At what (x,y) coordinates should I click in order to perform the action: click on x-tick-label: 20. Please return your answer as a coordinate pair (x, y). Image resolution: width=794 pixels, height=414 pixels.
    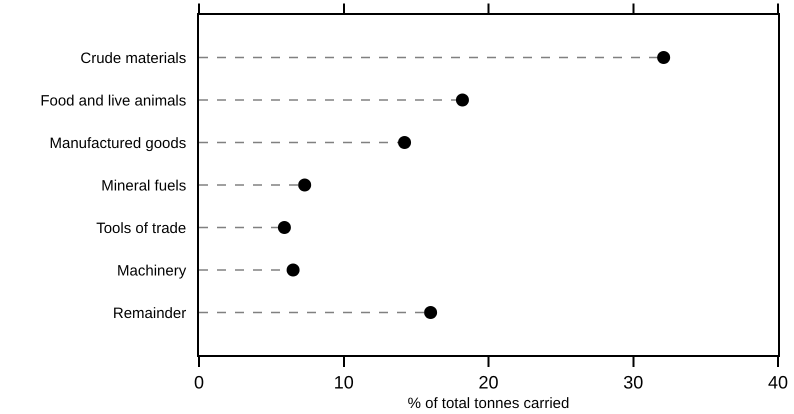
    Looking at the image, I should click on (488, 382).